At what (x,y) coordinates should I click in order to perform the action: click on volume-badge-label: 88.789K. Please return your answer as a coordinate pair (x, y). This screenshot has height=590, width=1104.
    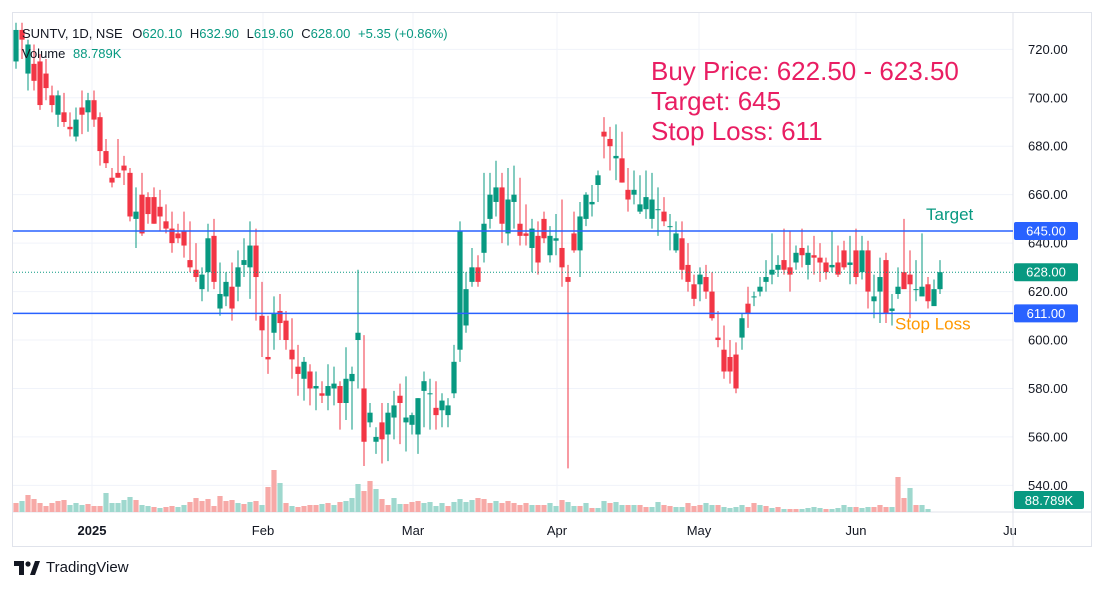
    Looking at the image, I should click on (1049, 500).